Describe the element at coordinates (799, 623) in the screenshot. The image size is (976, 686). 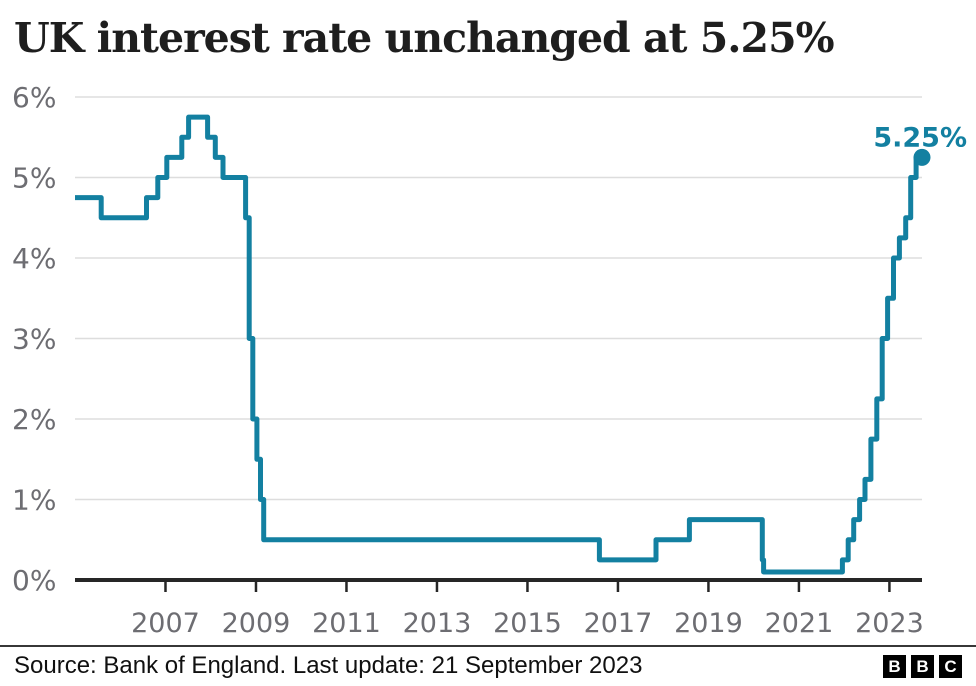
I see `x-axis-label: 2021` at that location.